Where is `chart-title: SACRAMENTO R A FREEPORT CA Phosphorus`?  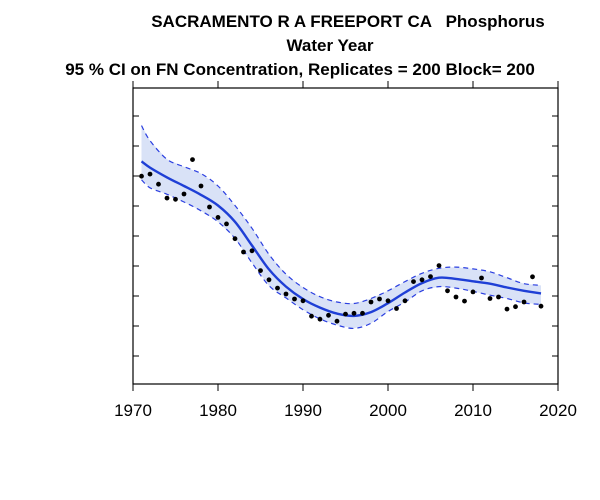
chart-title: SACRAMENTO R A FREEPORT CA Phosphorus is located at coordinates (348, 21).